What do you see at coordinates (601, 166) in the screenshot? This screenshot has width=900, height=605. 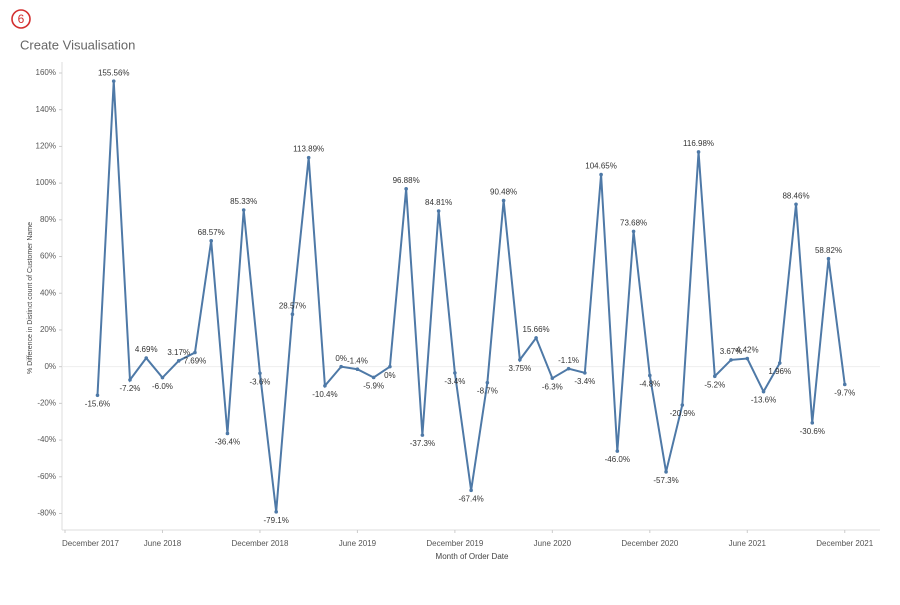 I see `data-label: 104.65%` at bounding box center [601, 166].